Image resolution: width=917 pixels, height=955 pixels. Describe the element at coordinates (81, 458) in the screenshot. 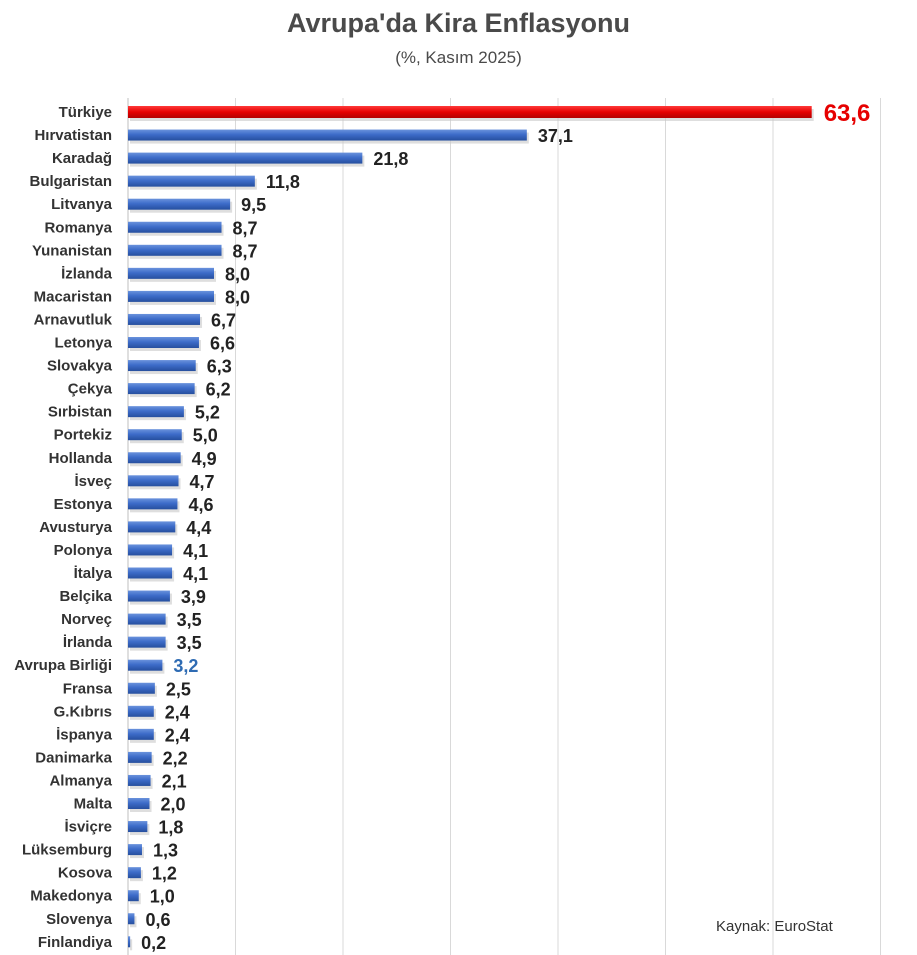

I see `category-label: Hollanda` at that location.